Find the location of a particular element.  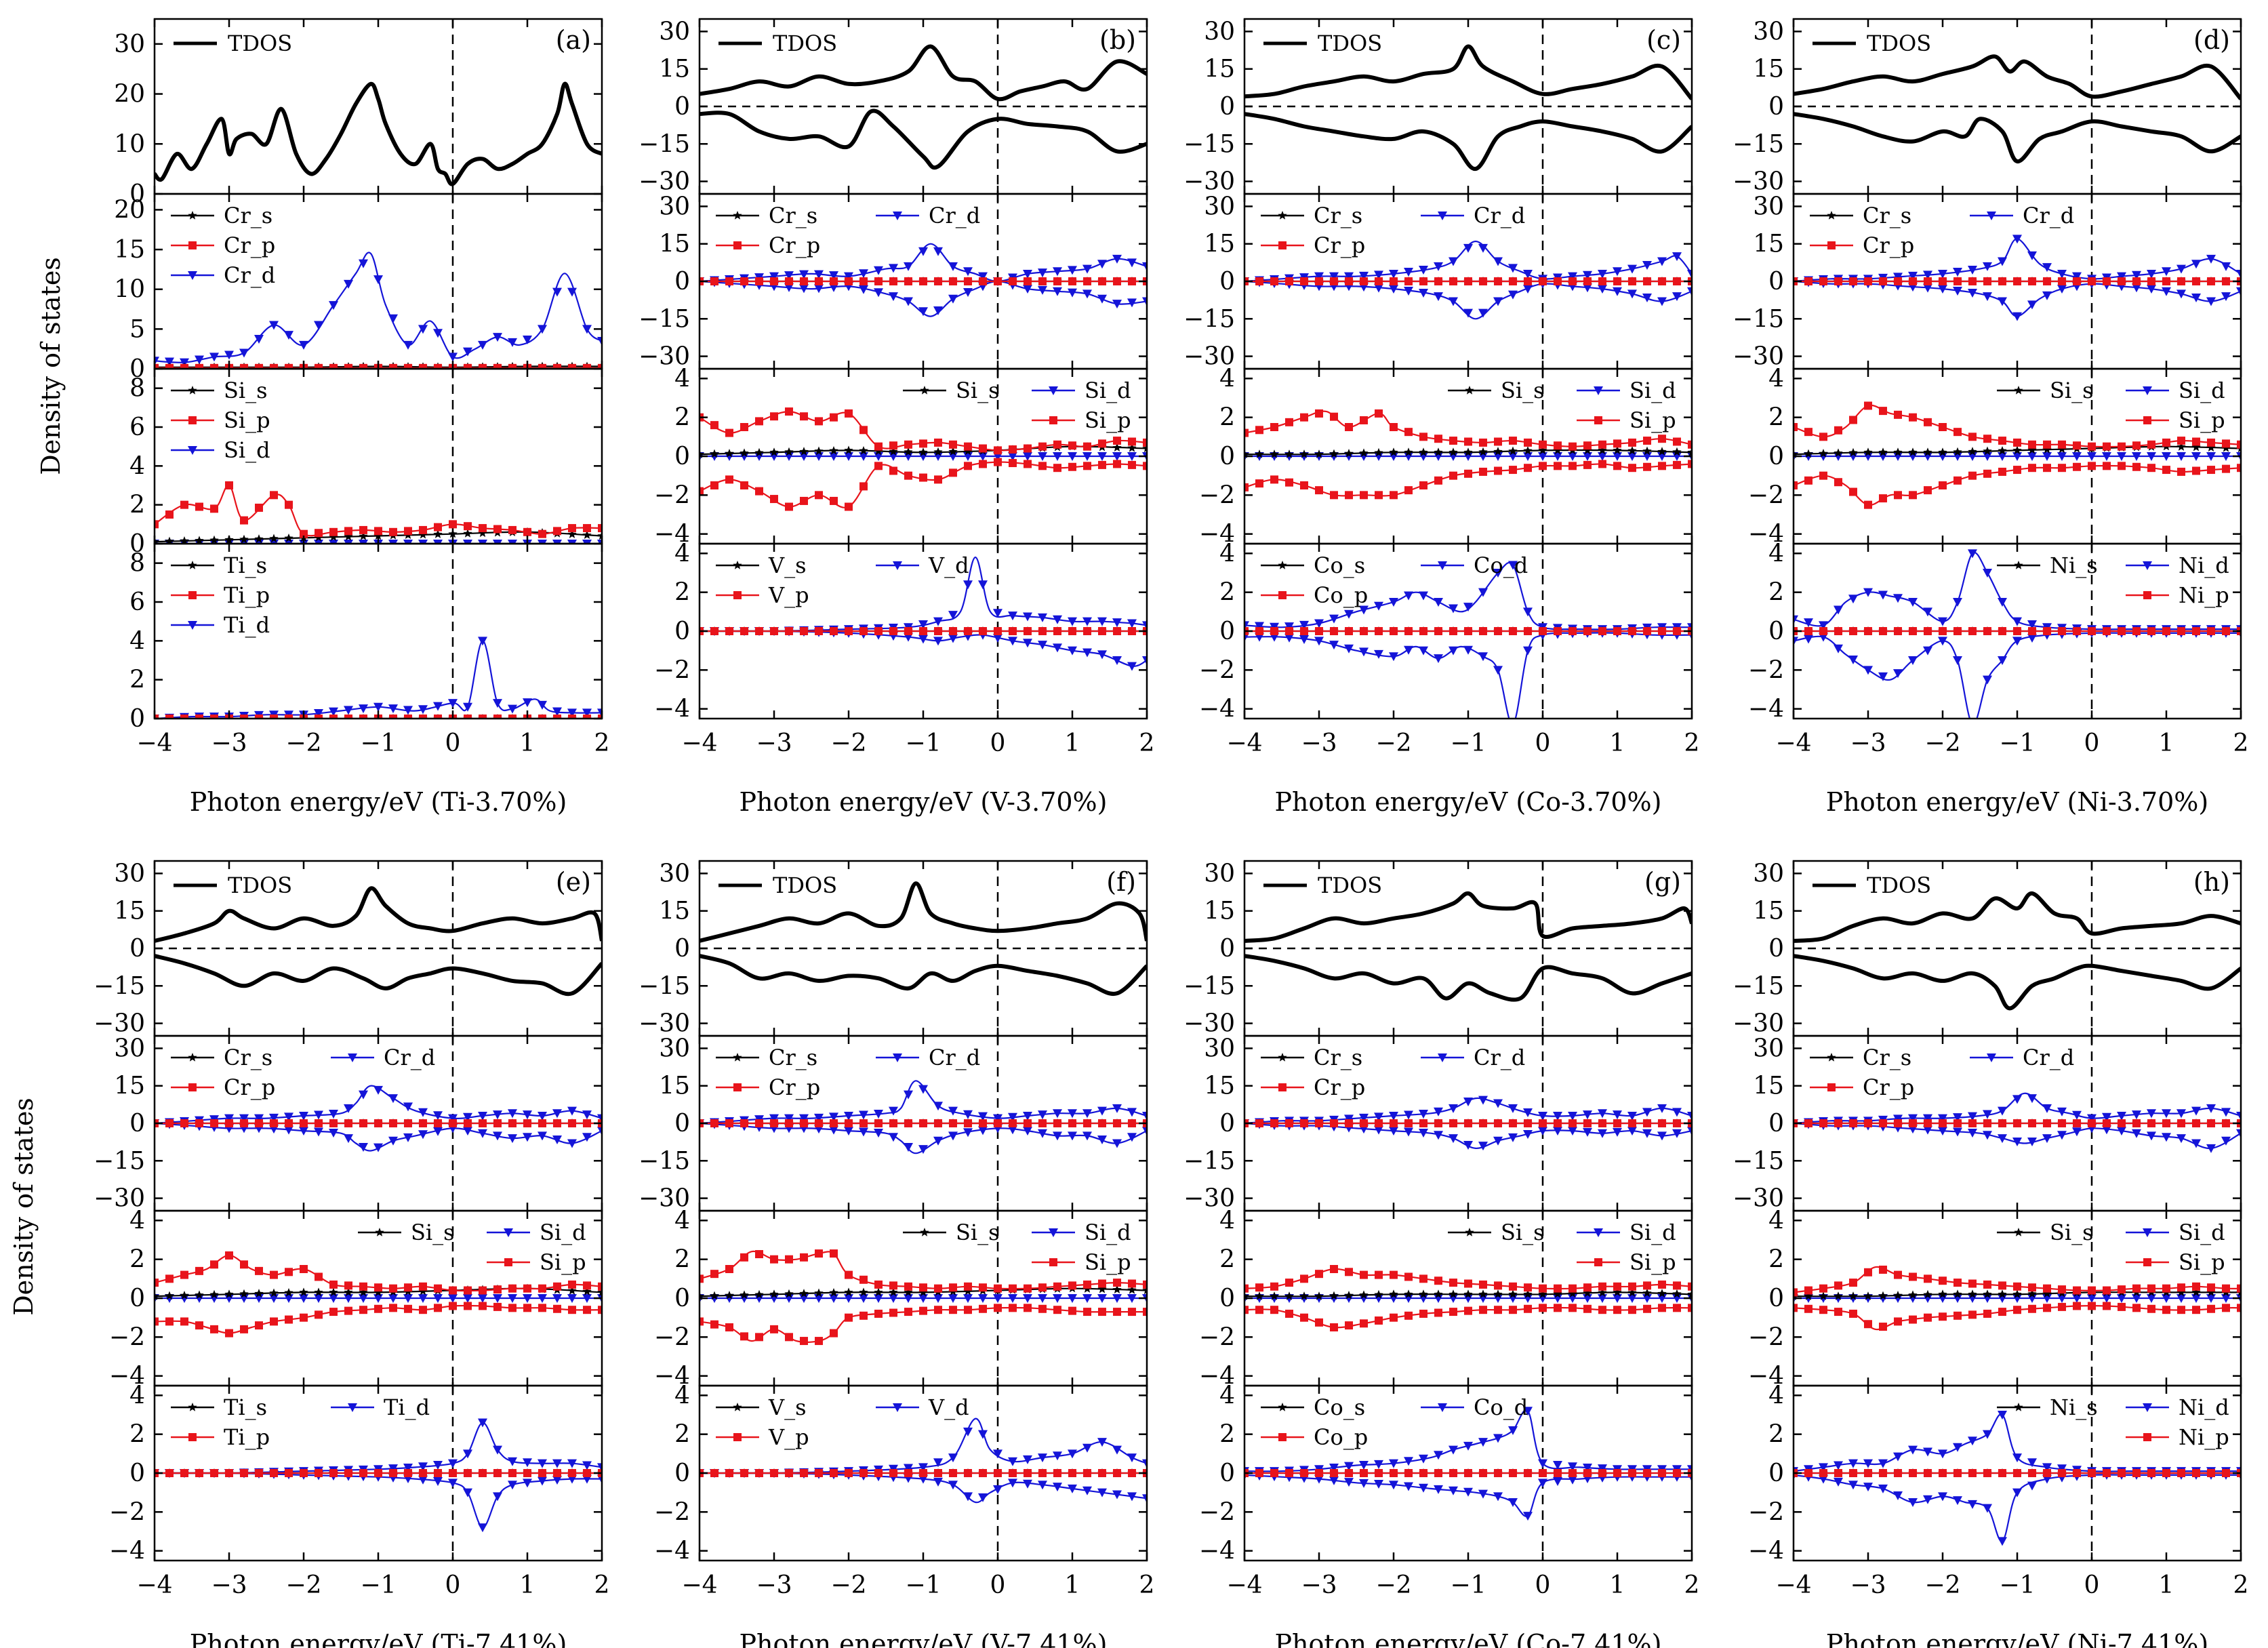

data-point-V_d_dn is located at coordinates (1072, 651).